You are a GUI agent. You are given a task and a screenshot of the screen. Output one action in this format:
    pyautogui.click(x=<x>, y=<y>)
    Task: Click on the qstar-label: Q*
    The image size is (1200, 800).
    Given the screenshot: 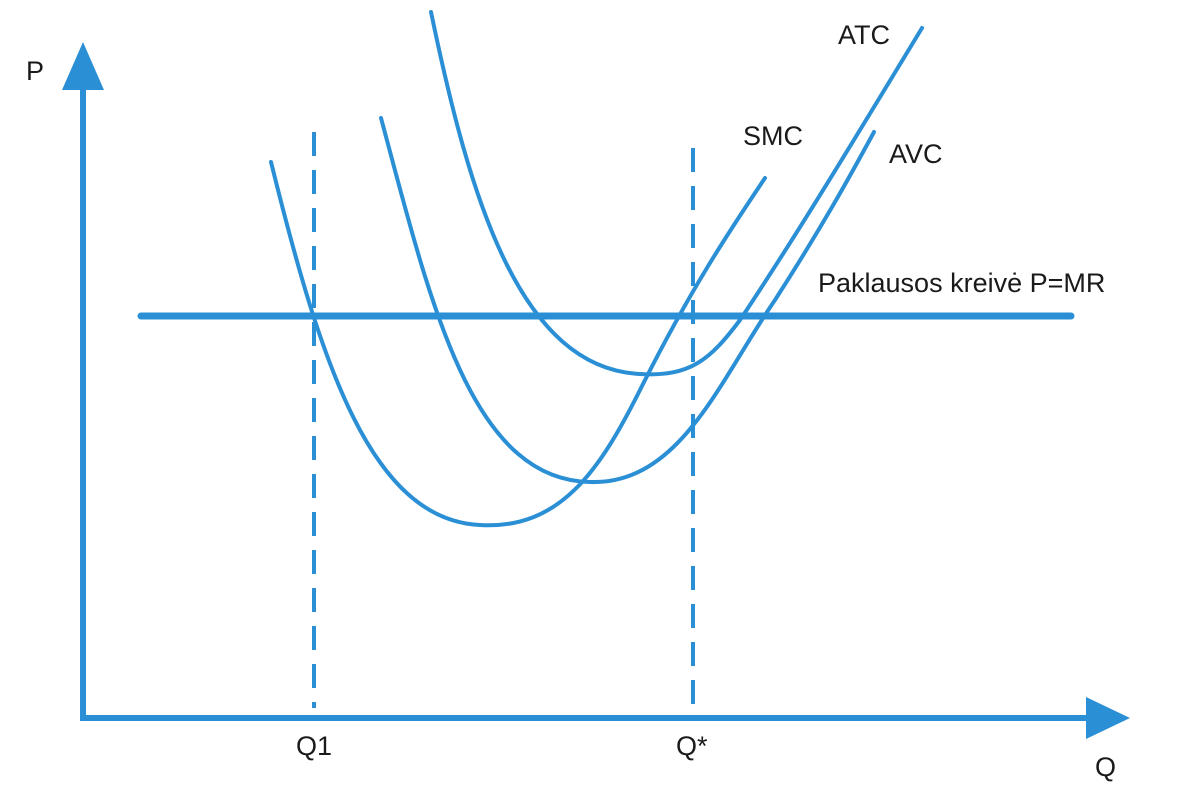 What is the action you would take?
    pyautogui.click(x=692, y=746)
    